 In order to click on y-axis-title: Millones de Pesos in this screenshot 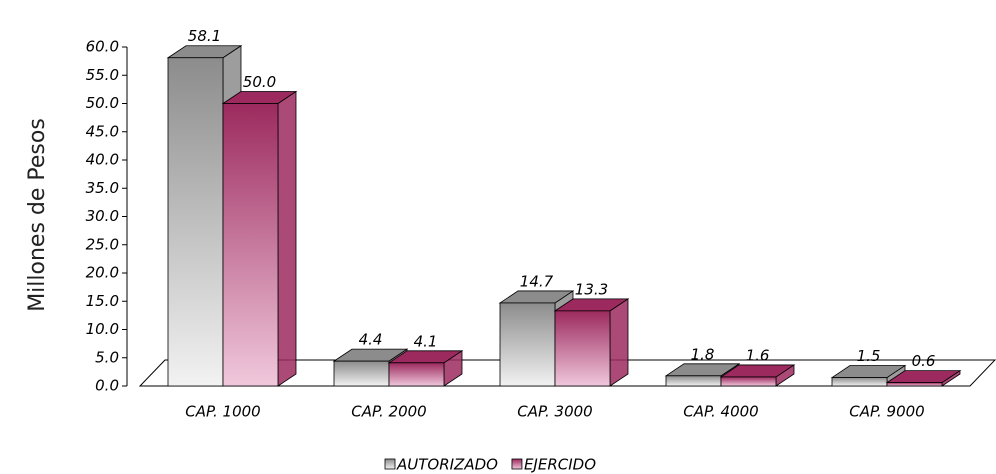, I will do `click(37, 215)`.